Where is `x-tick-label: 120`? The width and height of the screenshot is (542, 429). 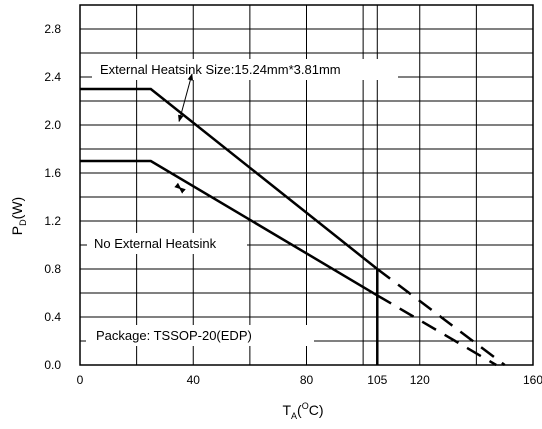 x-tick-label: 120 is located at coordinates (420, 380).